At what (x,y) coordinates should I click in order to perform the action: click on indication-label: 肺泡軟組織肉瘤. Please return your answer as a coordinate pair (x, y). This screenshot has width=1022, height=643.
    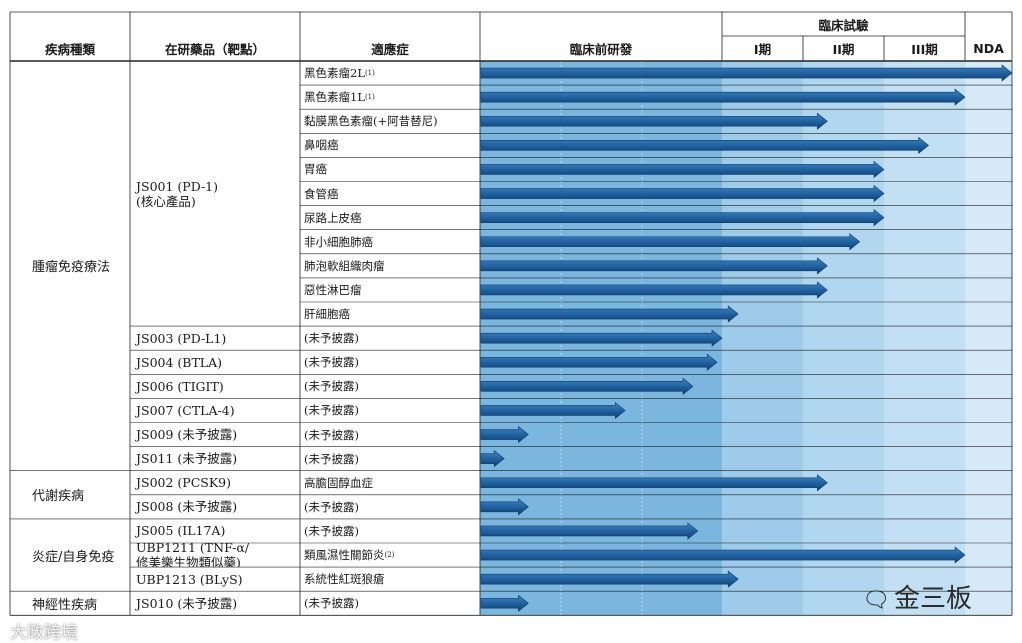
    Looking at the image, I should click on (390, 266).